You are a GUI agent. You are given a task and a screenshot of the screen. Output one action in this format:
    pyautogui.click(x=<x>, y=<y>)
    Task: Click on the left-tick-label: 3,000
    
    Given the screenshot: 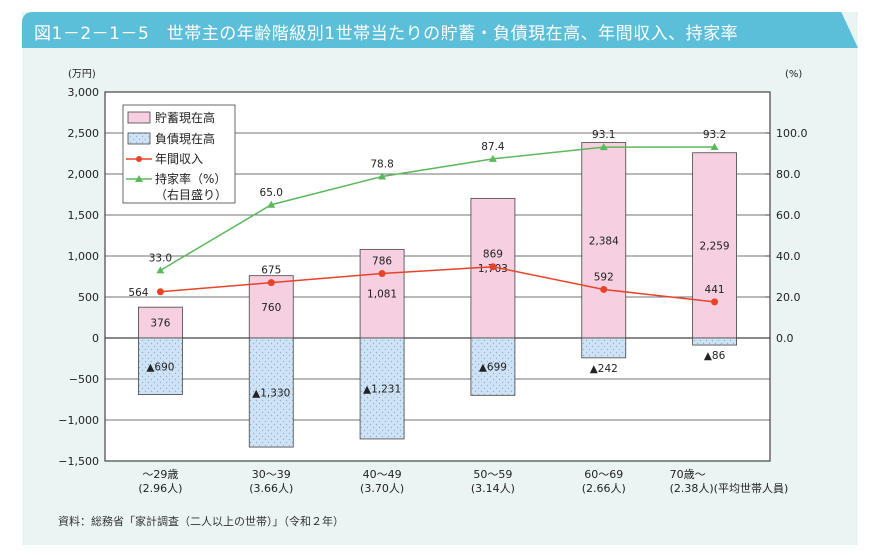 What is the action you would take?
    pyautogui.click(x=84, y=92)
    